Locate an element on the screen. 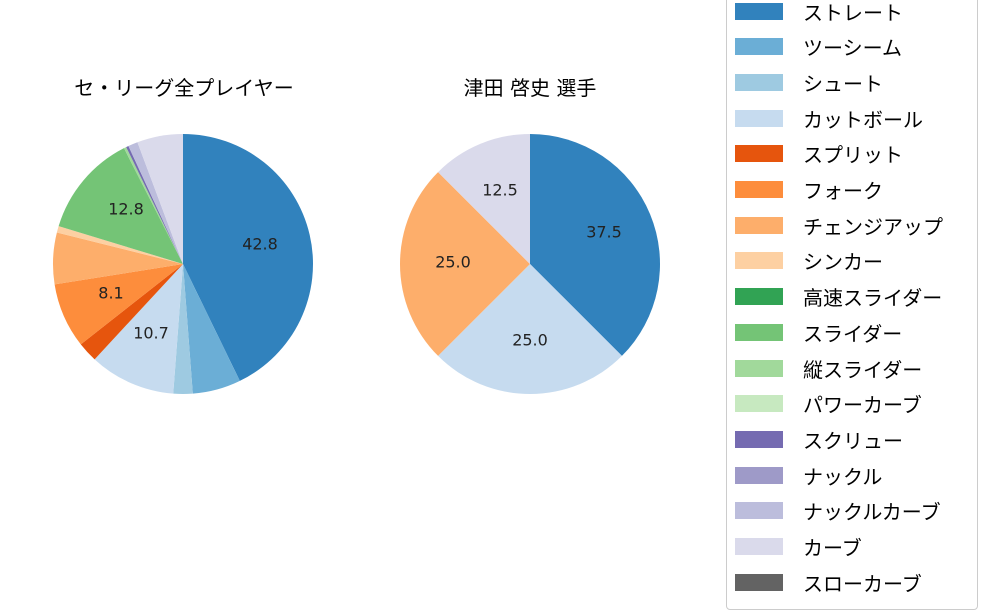  legend-item: パワーカーブ is located at coordinates (828, 405).